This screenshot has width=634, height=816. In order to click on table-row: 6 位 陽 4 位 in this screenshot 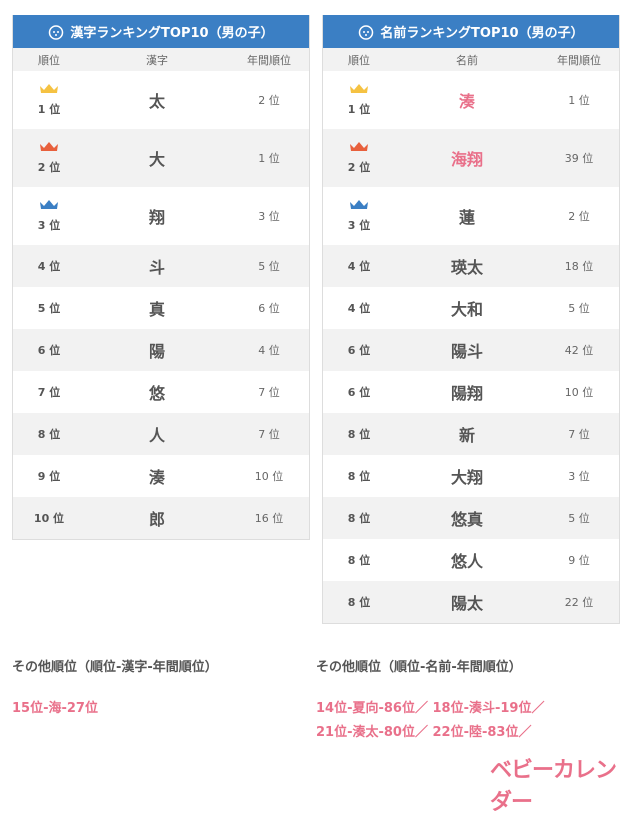, I will do `click(161, 350)`.